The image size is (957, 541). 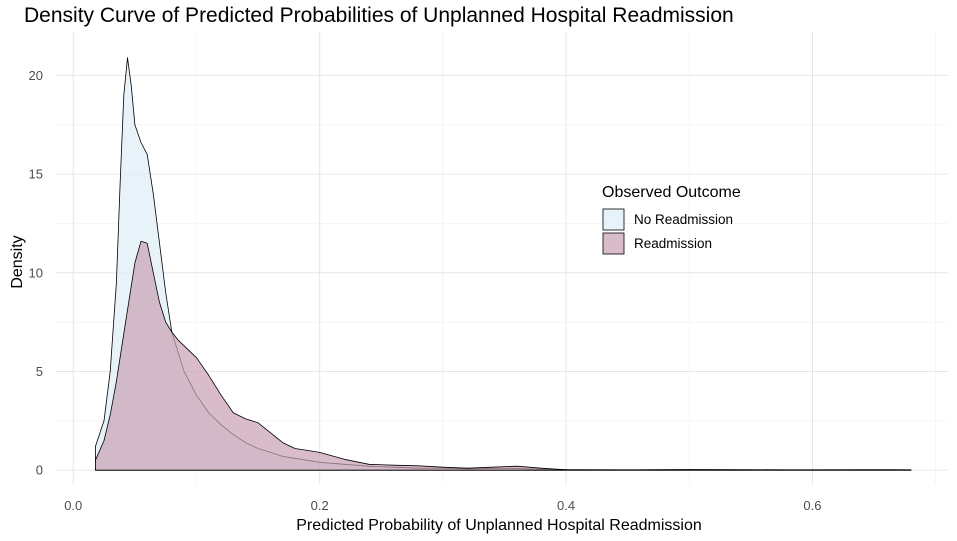 What do you see at coordinates (683, 219) in the screenshot?
I see `legend-label: No Readmission` at bounding box center [683, 219].